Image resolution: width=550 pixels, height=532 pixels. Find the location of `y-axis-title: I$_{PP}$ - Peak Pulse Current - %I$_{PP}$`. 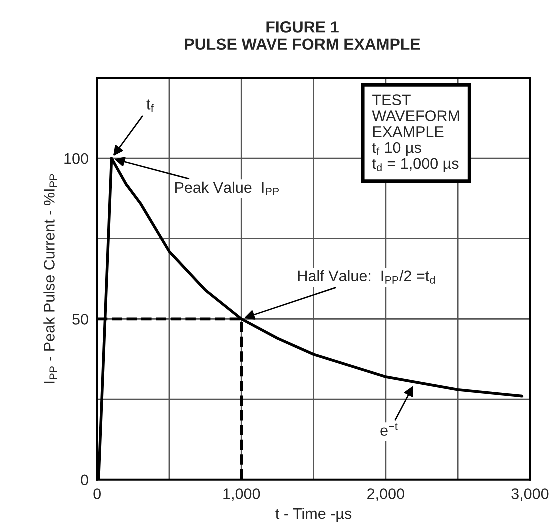

y-axis-title: I$_{PP}$ - Peak Pulse Current - %I$_{PP}$ is located at coordinates (51, 279).